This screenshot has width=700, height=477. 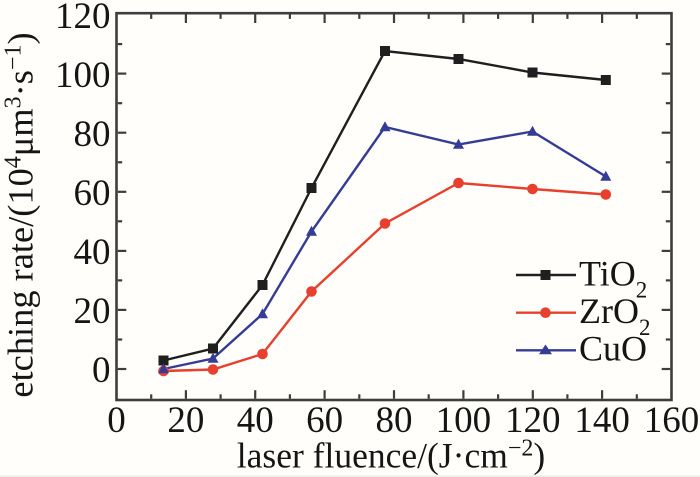 I want to click on svg-text: CuO, so click(x=613, y=348).